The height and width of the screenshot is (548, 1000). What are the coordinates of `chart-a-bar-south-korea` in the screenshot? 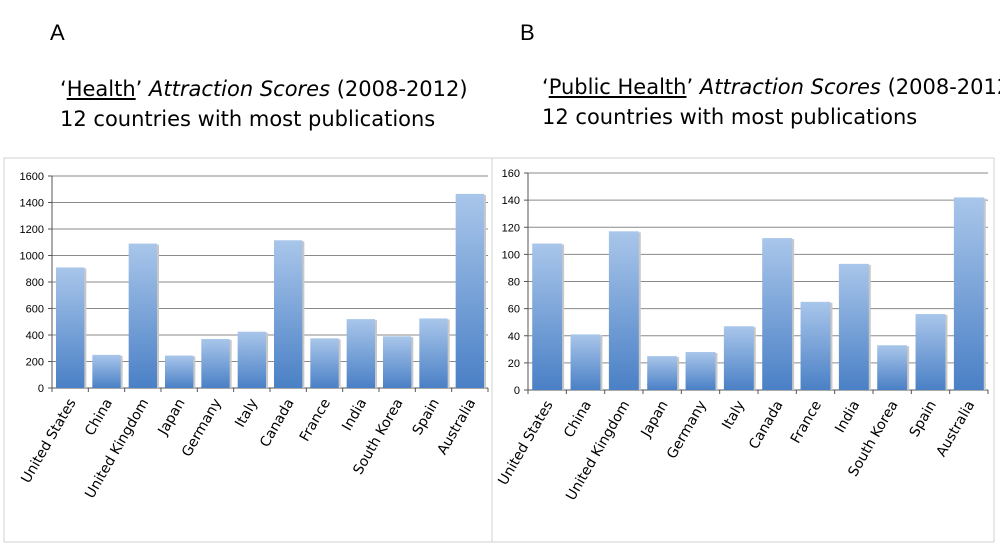 It's located at (397, 362).